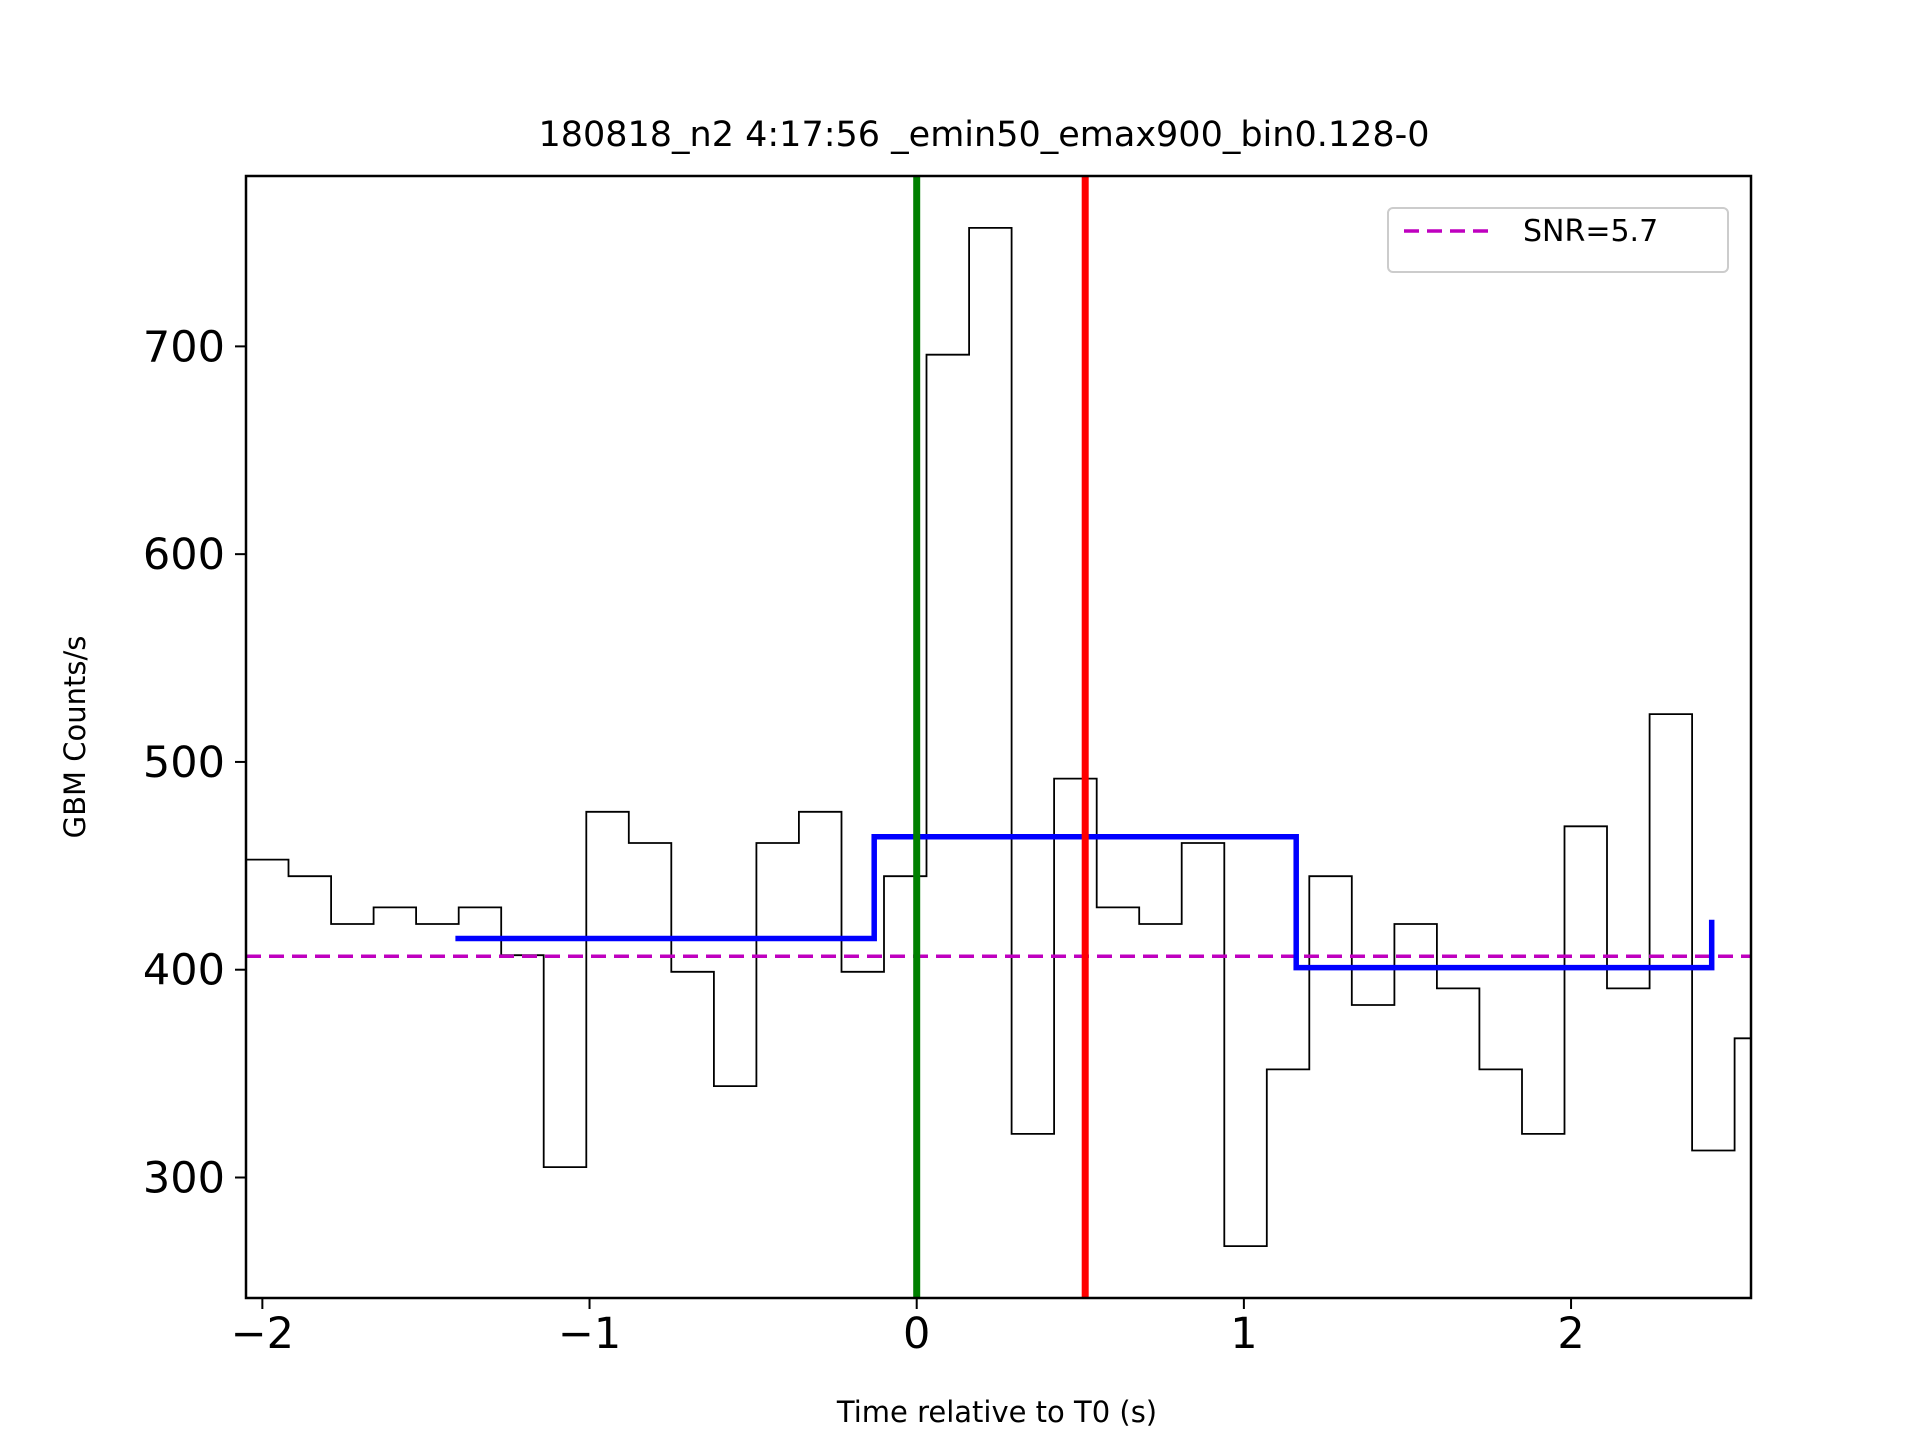 The image size is (1920, 1444). What do you see at coordinates (184, 971) in the screenshot?
I see `y-tick-label: 400` at bounding box center [184, 971].